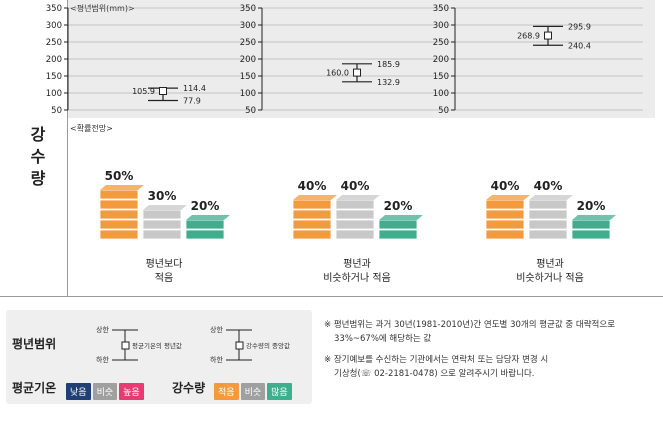 This screenshot has height=440, width=663. What do you see at coordinates (279, 391) in the screenshot?
I see `precip-chip-high: 많음` at bounding box center [279, 391].